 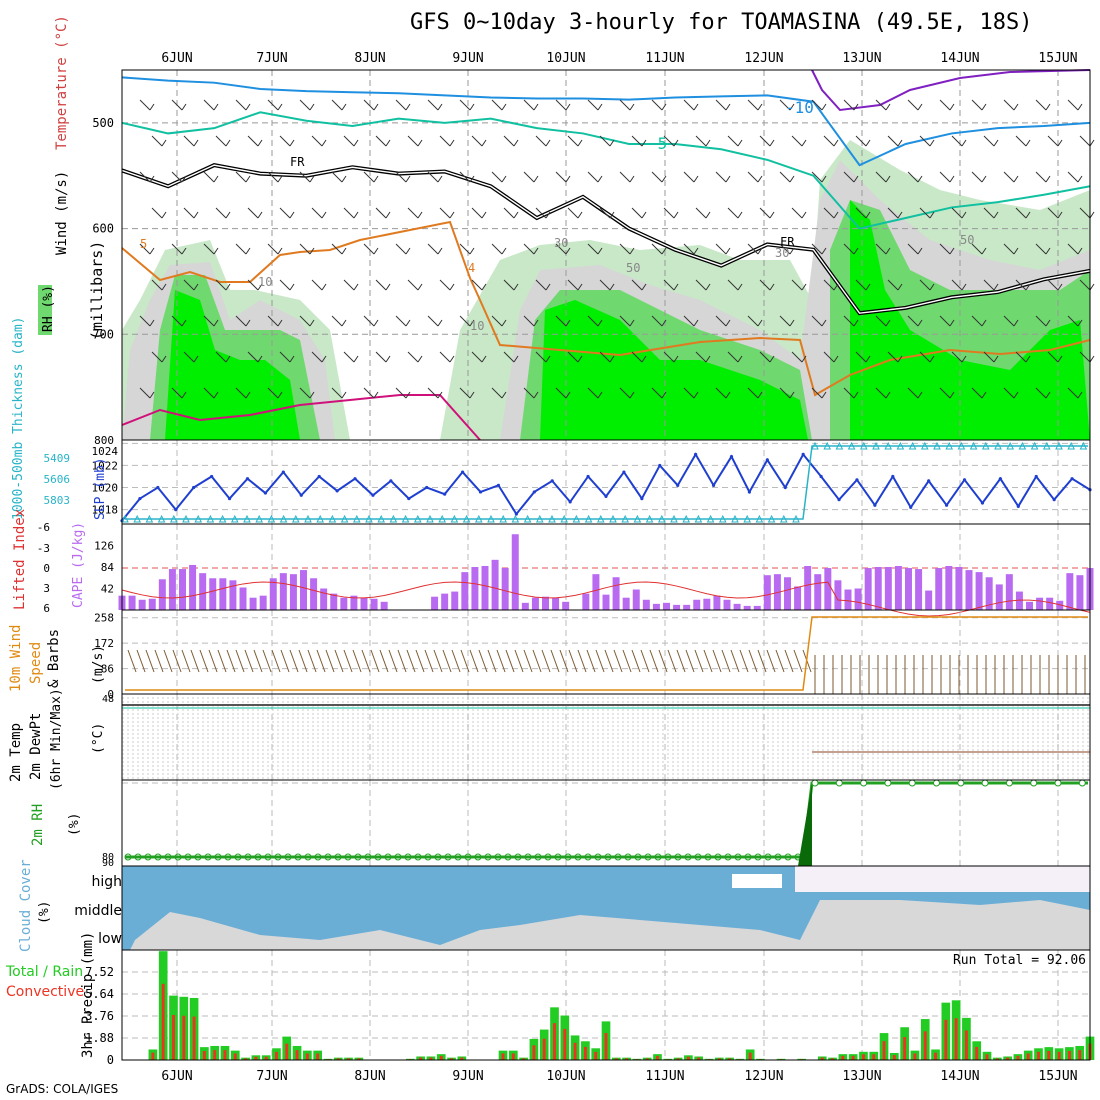 I want to click on slp-ylabel: SLP (mb), so click(x=100, y=488).